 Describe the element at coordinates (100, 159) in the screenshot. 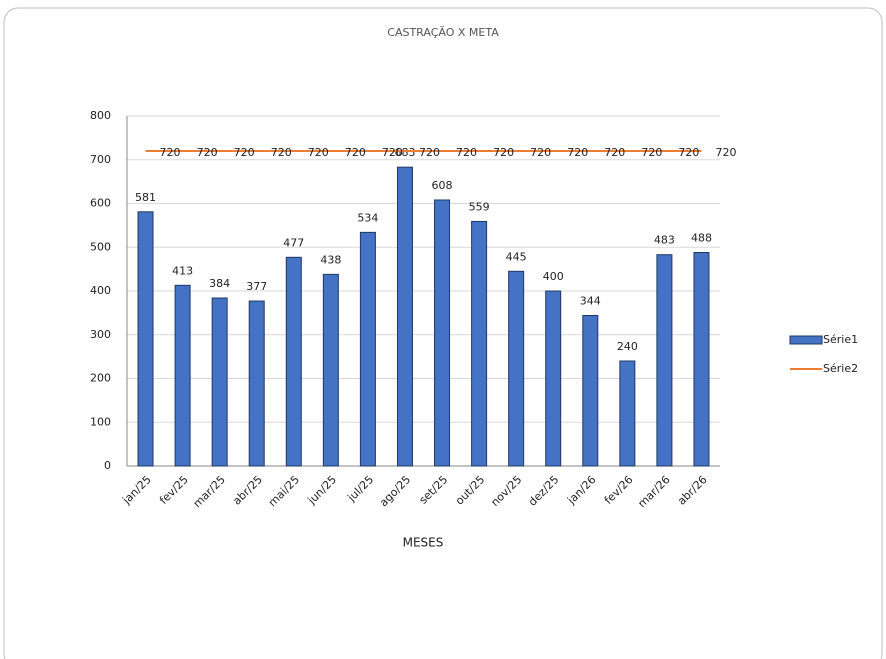

I see `y-tick-label: 700` at that location.